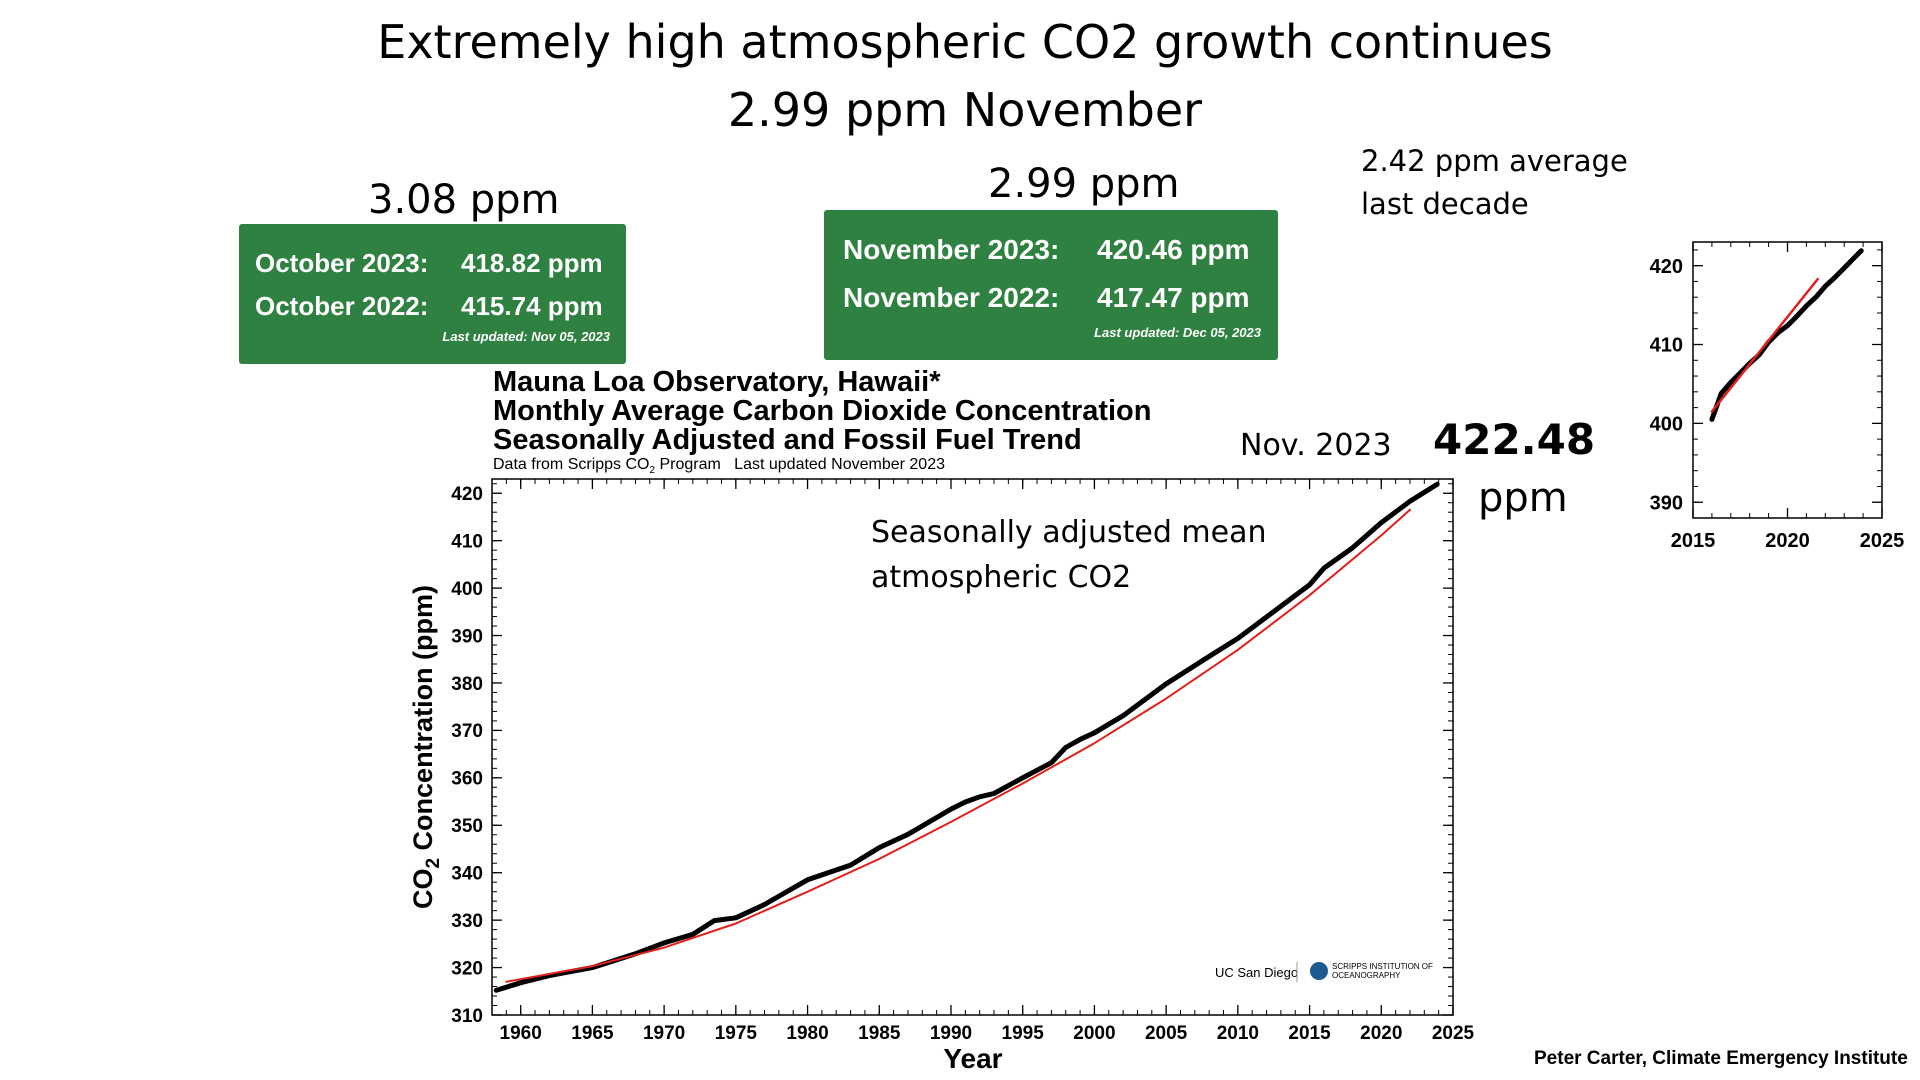 The width and height of the screenshot is (1920, 1080). Describe the element at coordinates (951, 249) in the screenshot. I see `panel-row-label: November 2023:` at that location.